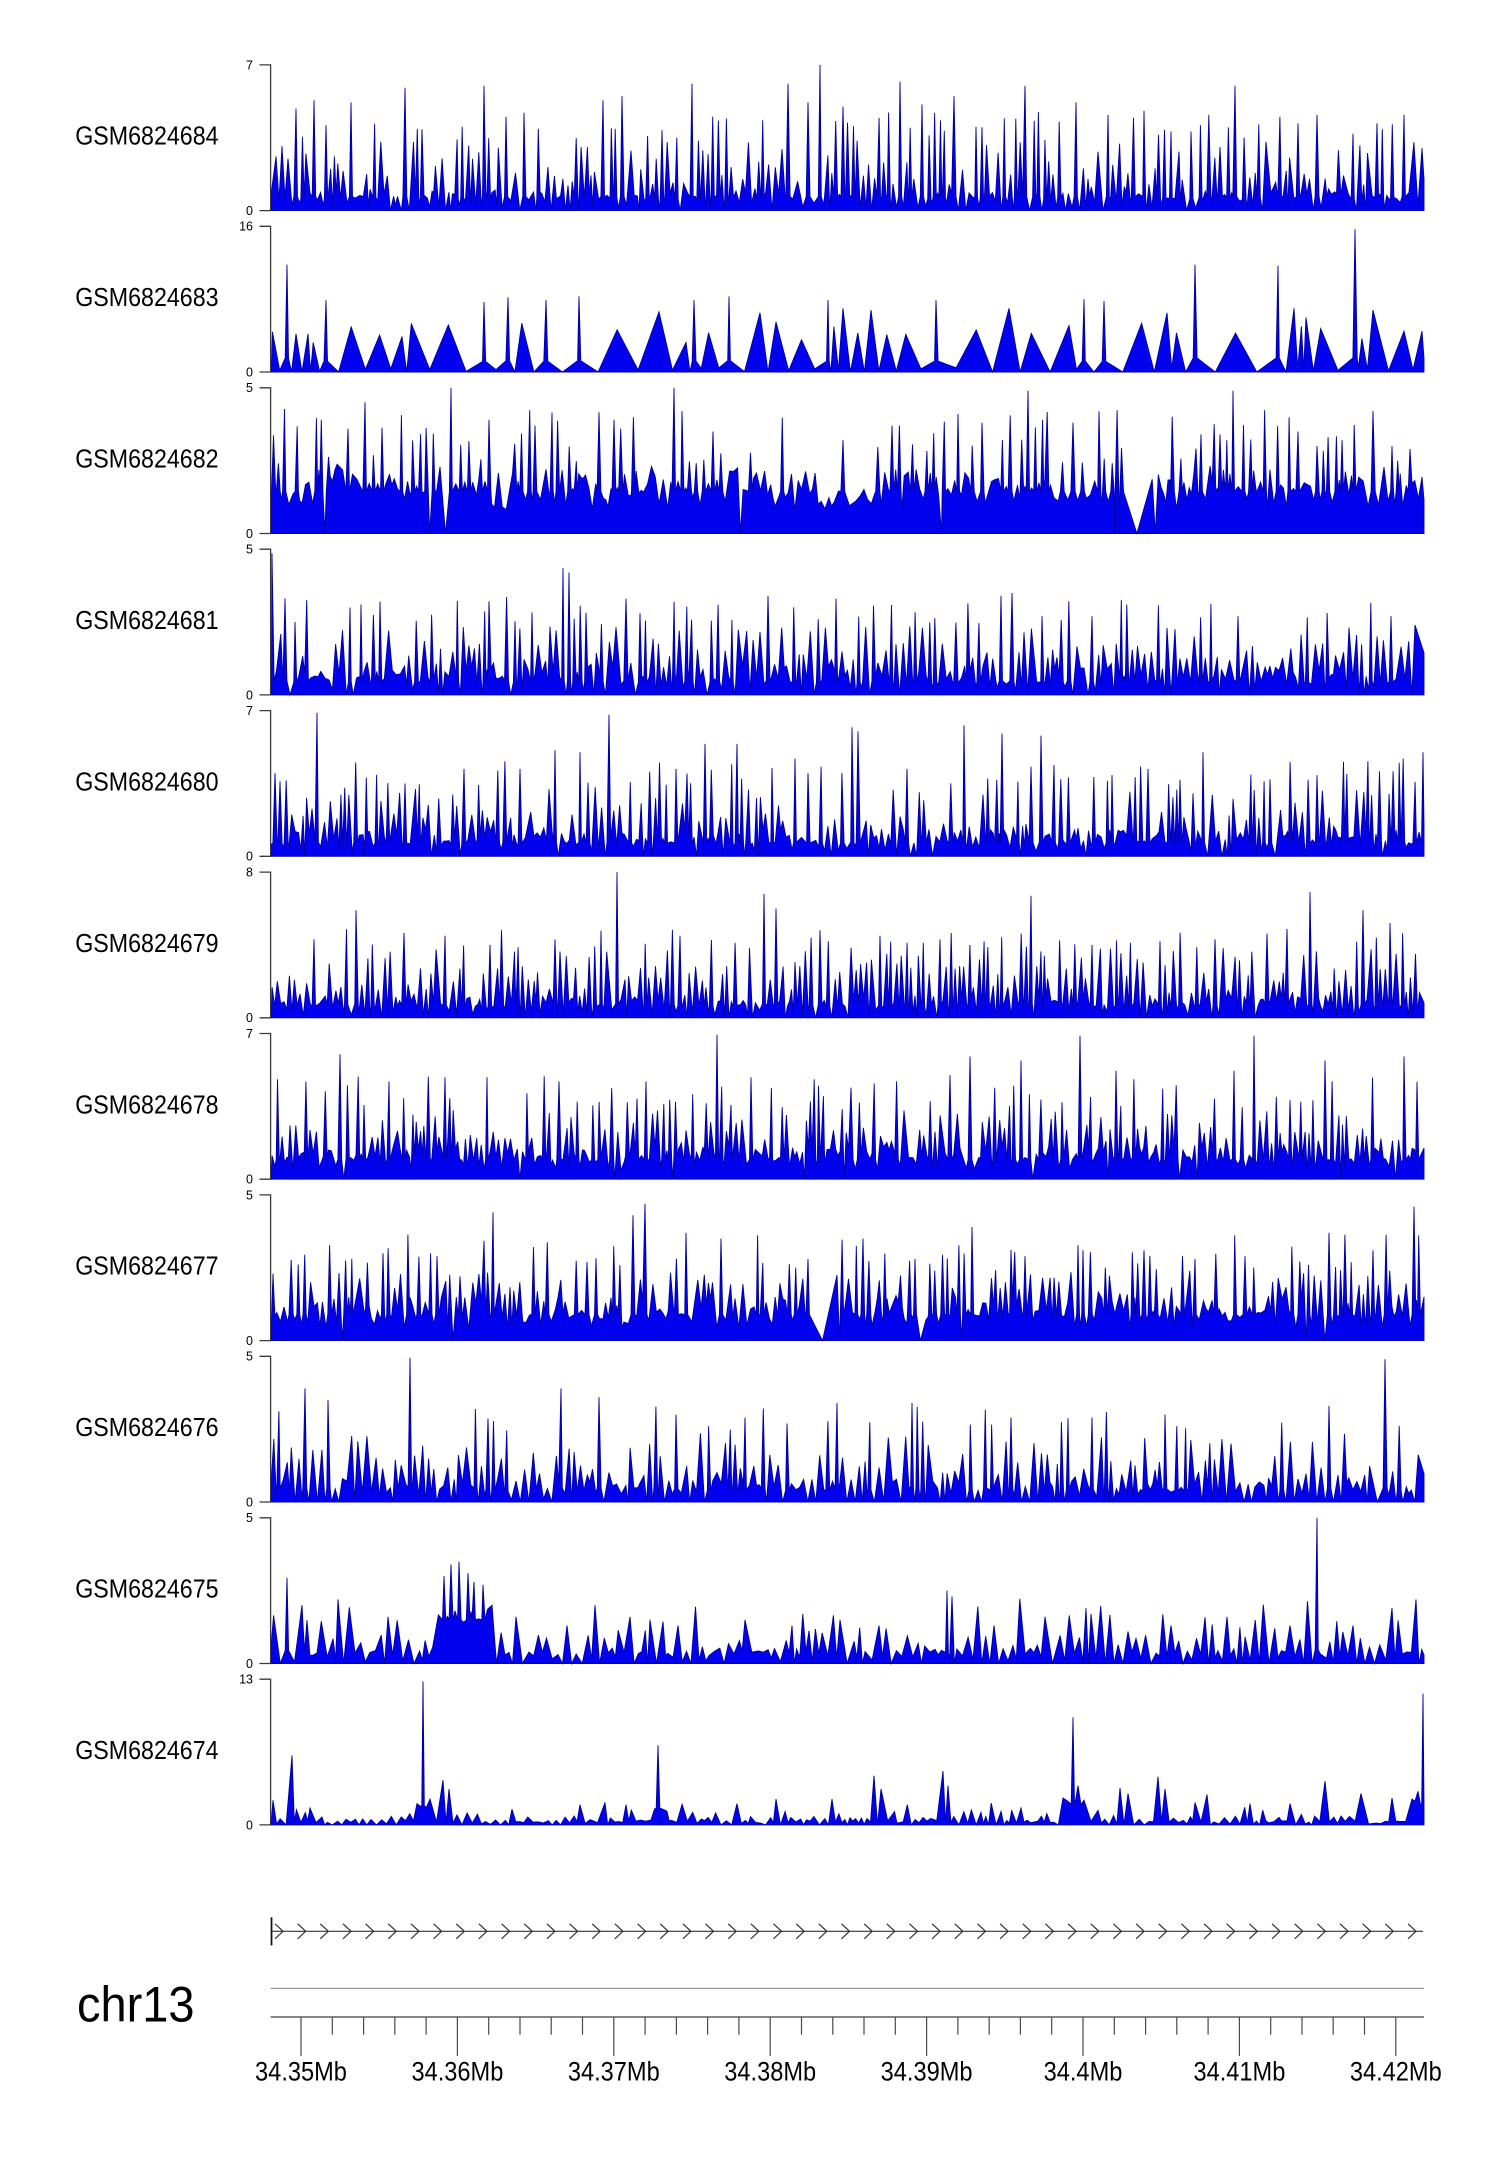 The image size is (1500, 2170). I want to click on svg-text: GSM6824675, so click(146, 1589).